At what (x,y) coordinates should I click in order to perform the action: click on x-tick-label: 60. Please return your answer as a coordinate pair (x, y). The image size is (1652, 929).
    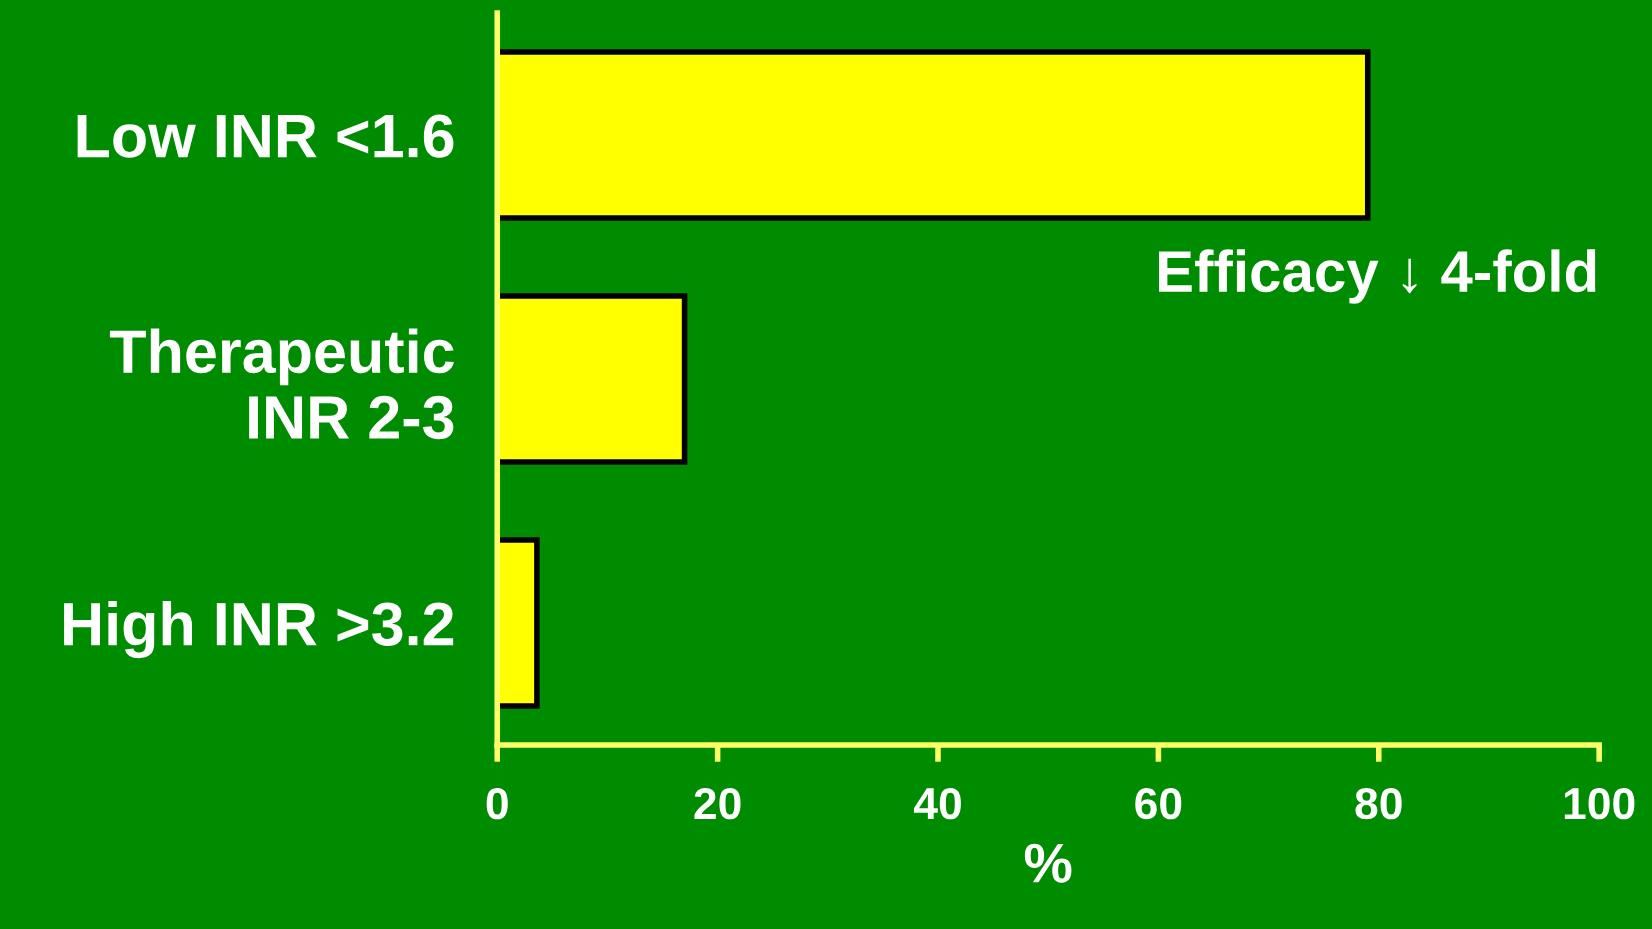
    Looking at the image, I should click on (1158, 803).